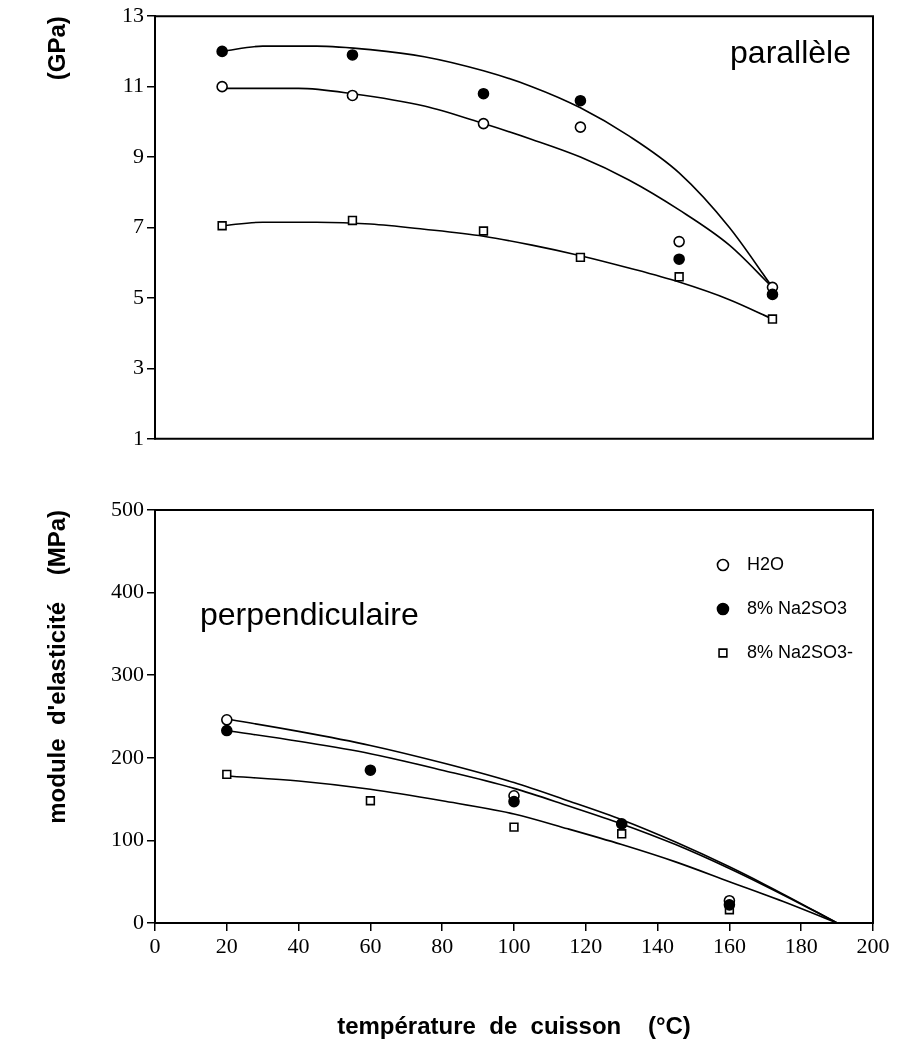 The image size is (900, 1056). I want to click on y-tick-label: 400, so click(127, 591).